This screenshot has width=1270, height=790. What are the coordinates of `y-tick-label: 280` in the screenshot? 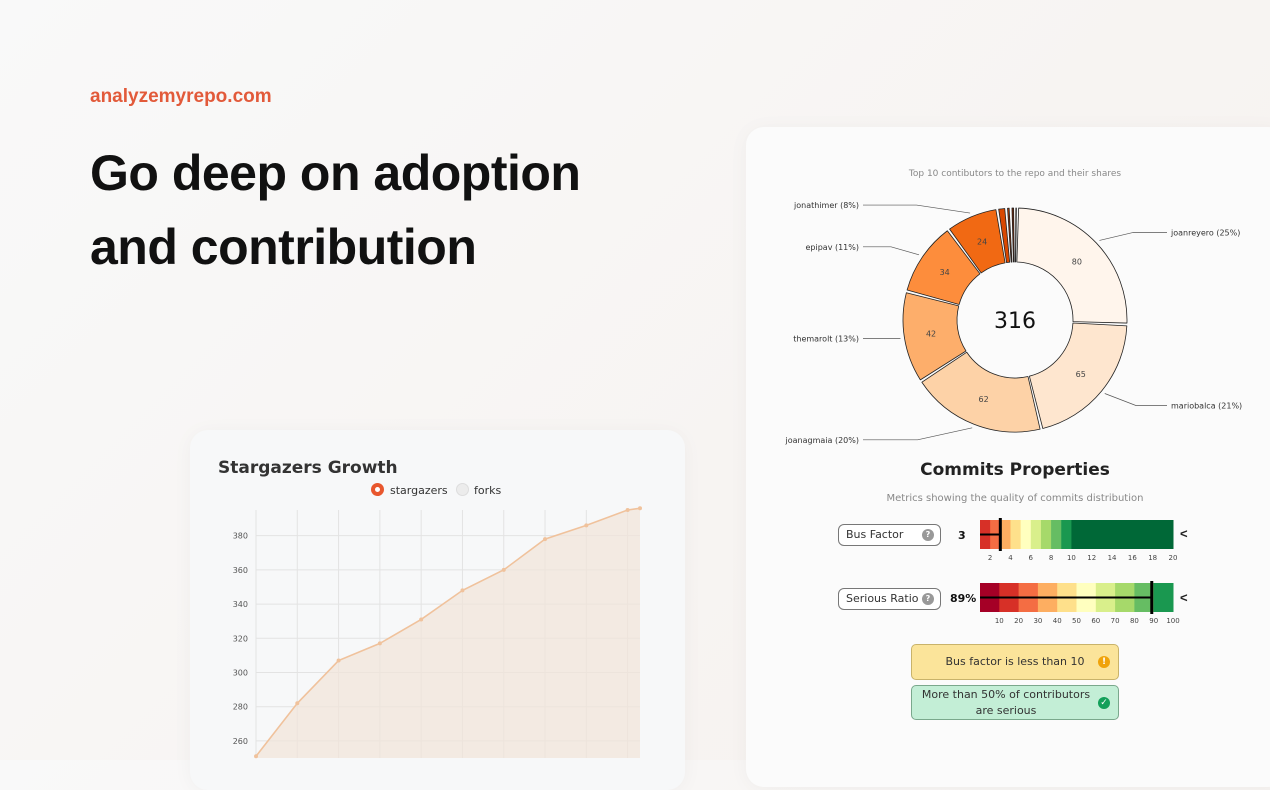 It's located at (240, 707).